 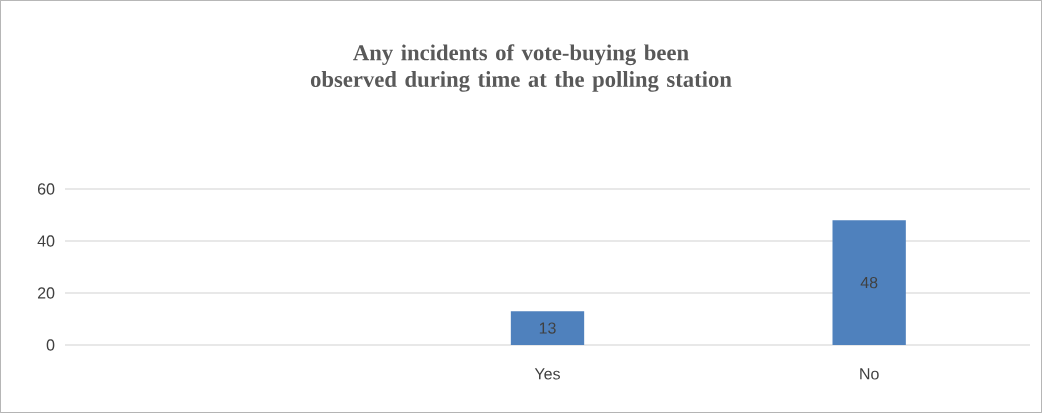 What do you see at coordinates (869, 282) in the screenshot?
I see `data-label: 48` at bounding box center [869, 282].